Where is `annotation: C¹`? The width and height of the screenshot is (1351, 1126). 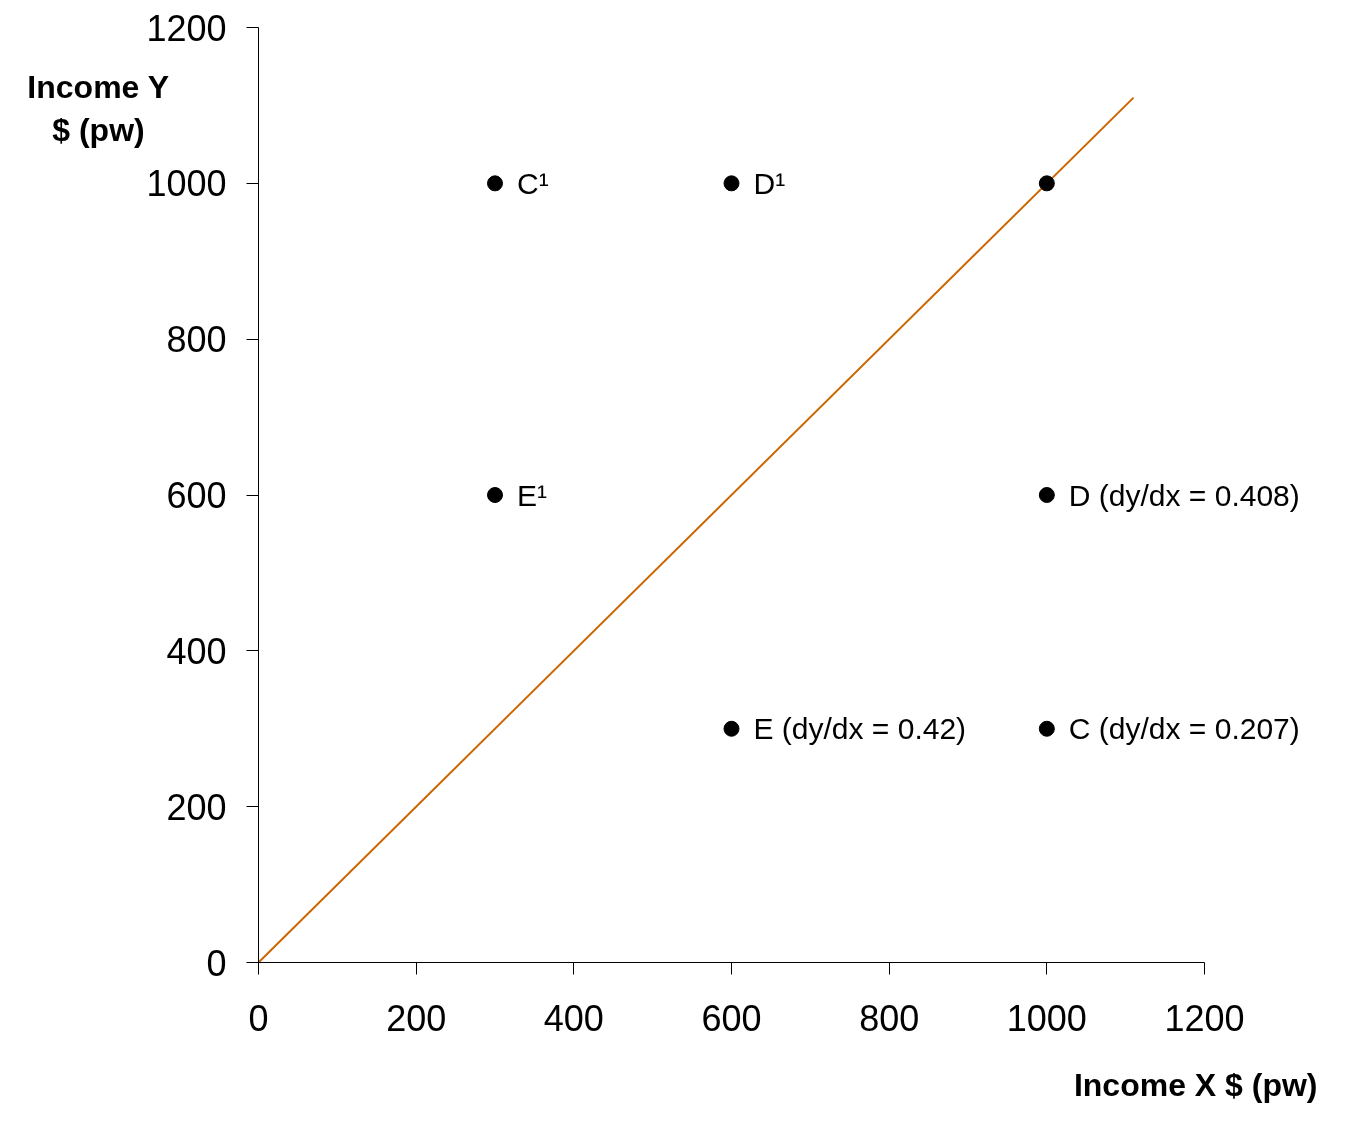 annotation: C¹ is located at coordinates (533, 183).